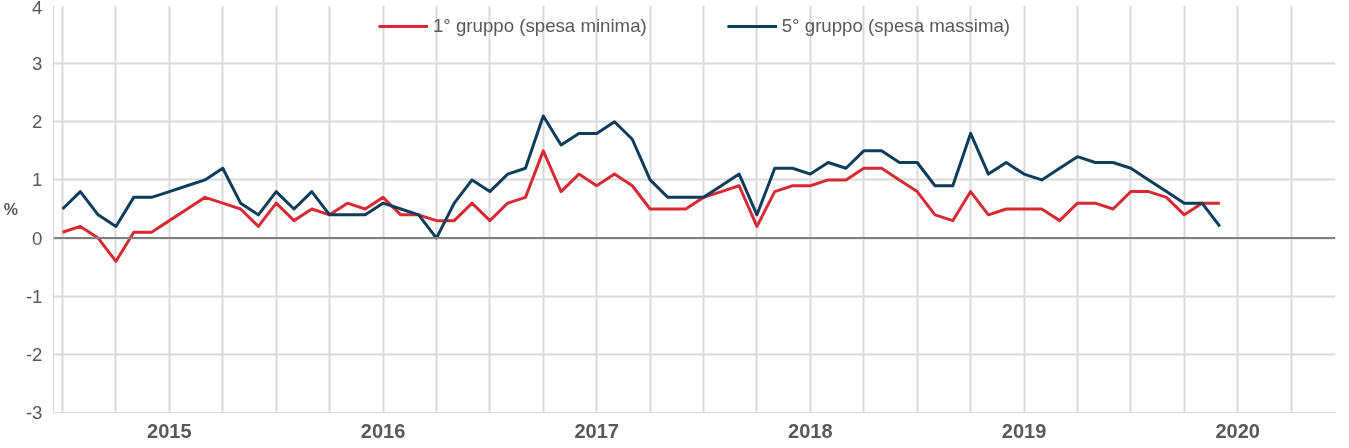 The height and width of the screenshot is (448, 1349). What do you see at coordinates (37, 122) in the screenshot?
I see `y-tick-label: 2` at bounding box center [37, 122].